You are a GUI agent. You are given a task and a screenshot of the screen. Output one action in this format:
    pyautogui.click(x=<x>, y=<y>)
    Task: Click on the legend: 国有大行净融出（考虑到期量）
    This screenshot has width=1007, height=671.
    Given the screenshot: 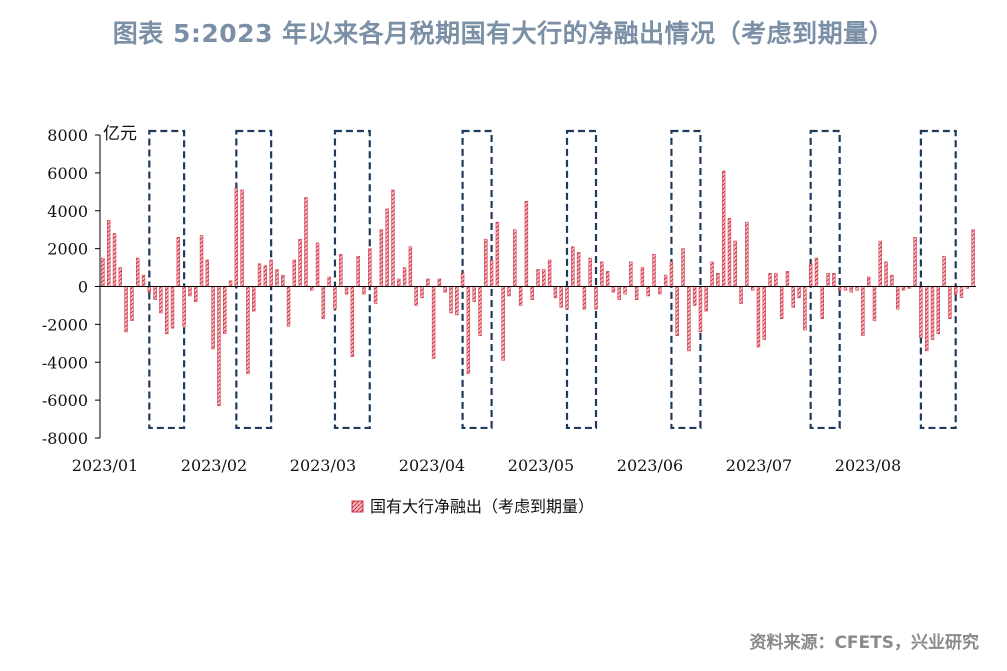 What is the action you would take?
    pyautogui.click(x=472, y=506)
    